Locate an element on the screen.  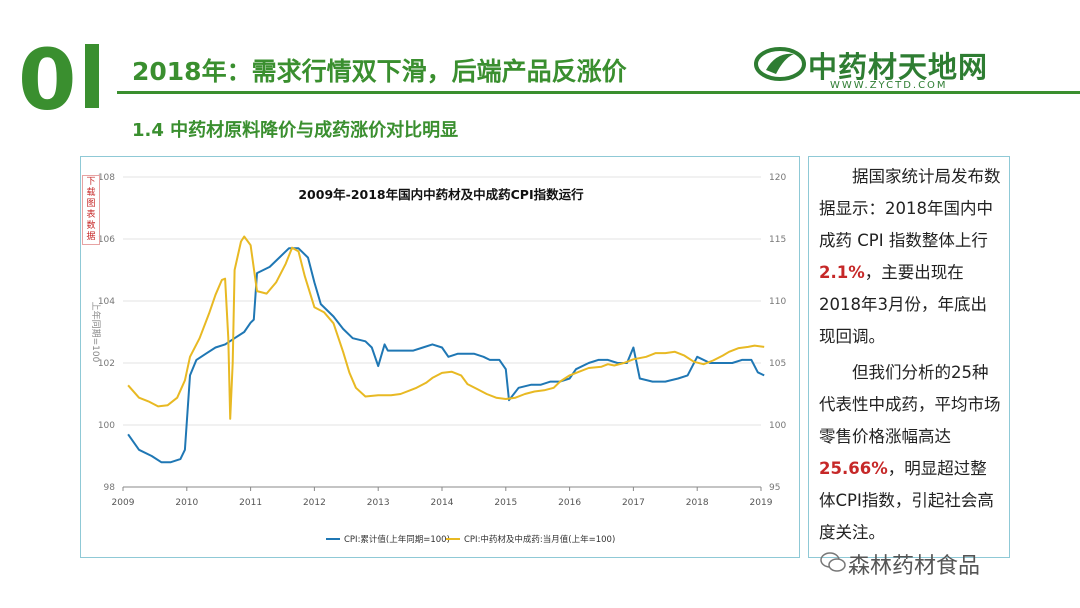
p2-highlight: 25.66% is located at coordinates (853, 468).